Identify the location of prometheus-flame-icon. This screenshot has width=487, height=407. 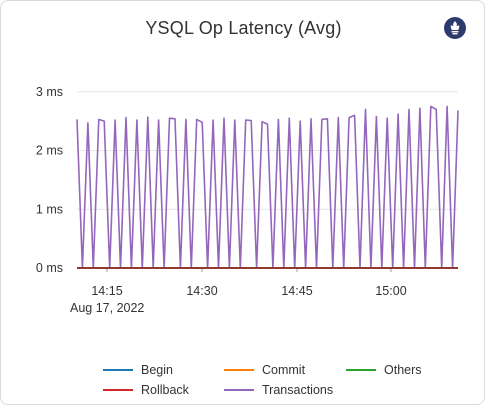
(455, 28).